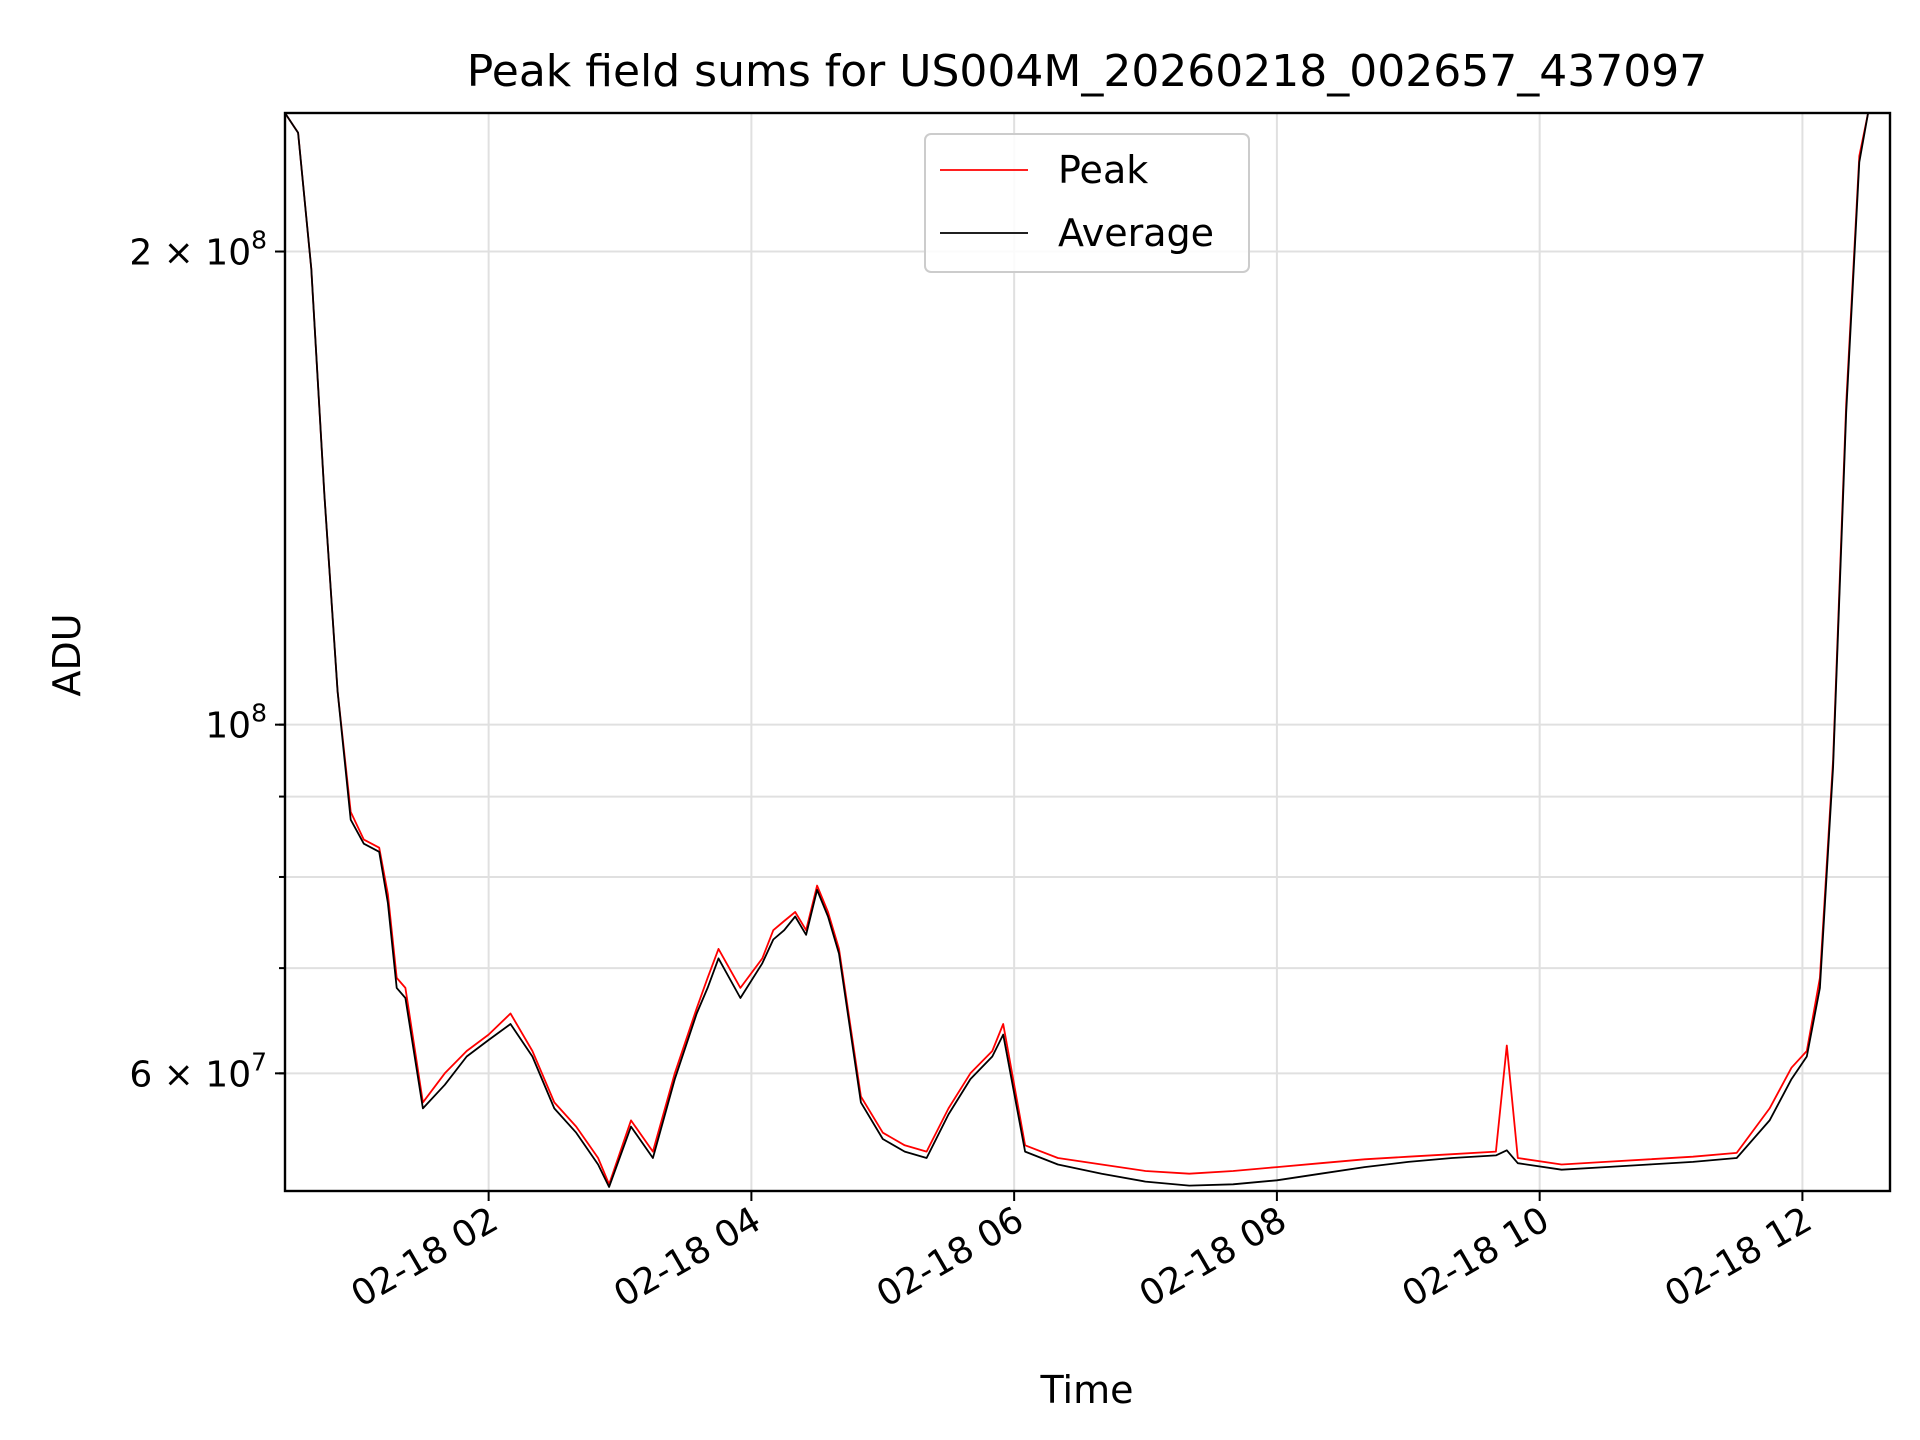 The image size is (1920, 1440). Describe the element at coordinates (1136, 233) in the screenshot. I see `legend-average-label: Average` at that location.